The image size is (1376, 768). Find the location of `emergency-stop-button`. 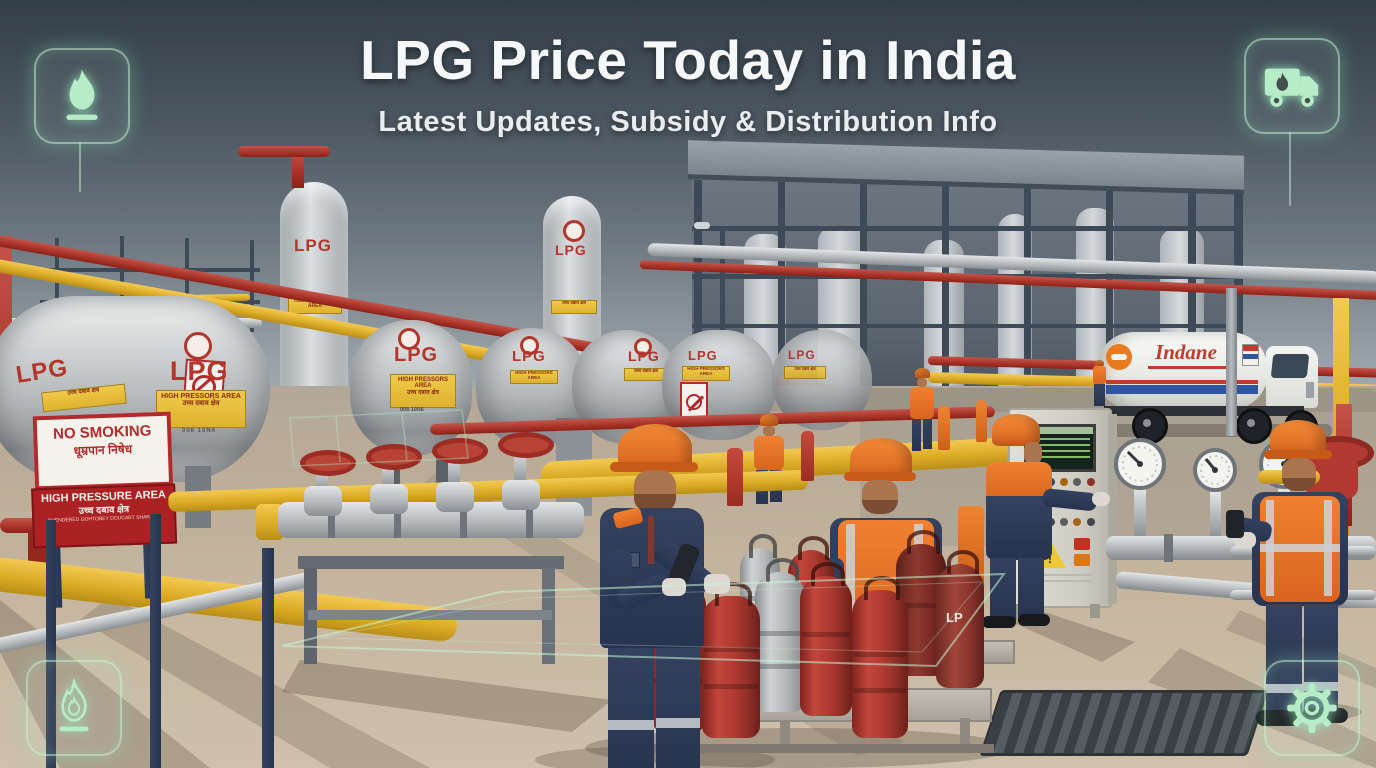

emergency-stop-button is located at coordinates (1082, 544).